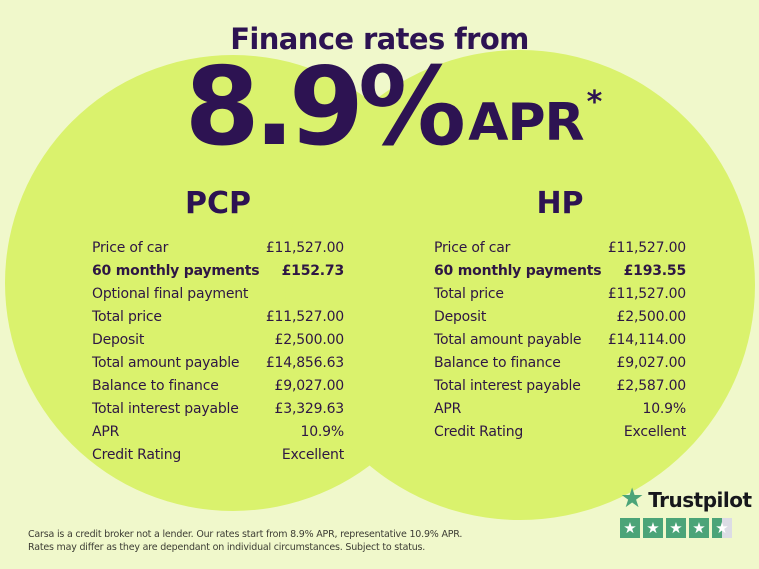  Describe the element at coordinates (700, 500) in the screenshot. I see `trustpilot-wordmark: Trustpilot` at that location.